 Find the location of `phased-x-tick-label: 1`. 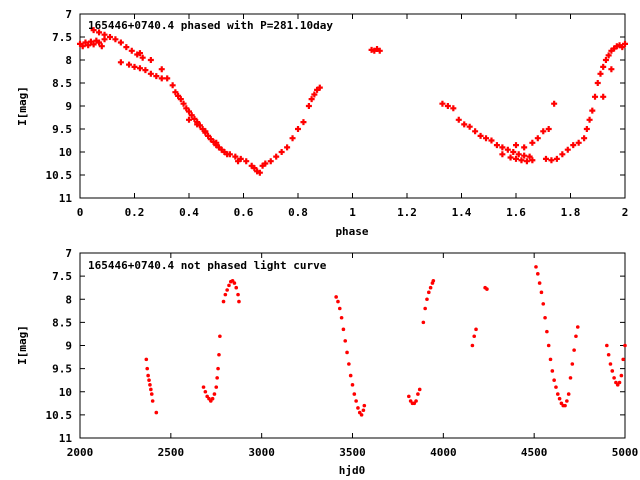

phased-x-tick-label: 1 is located at coordinates (352, 212).